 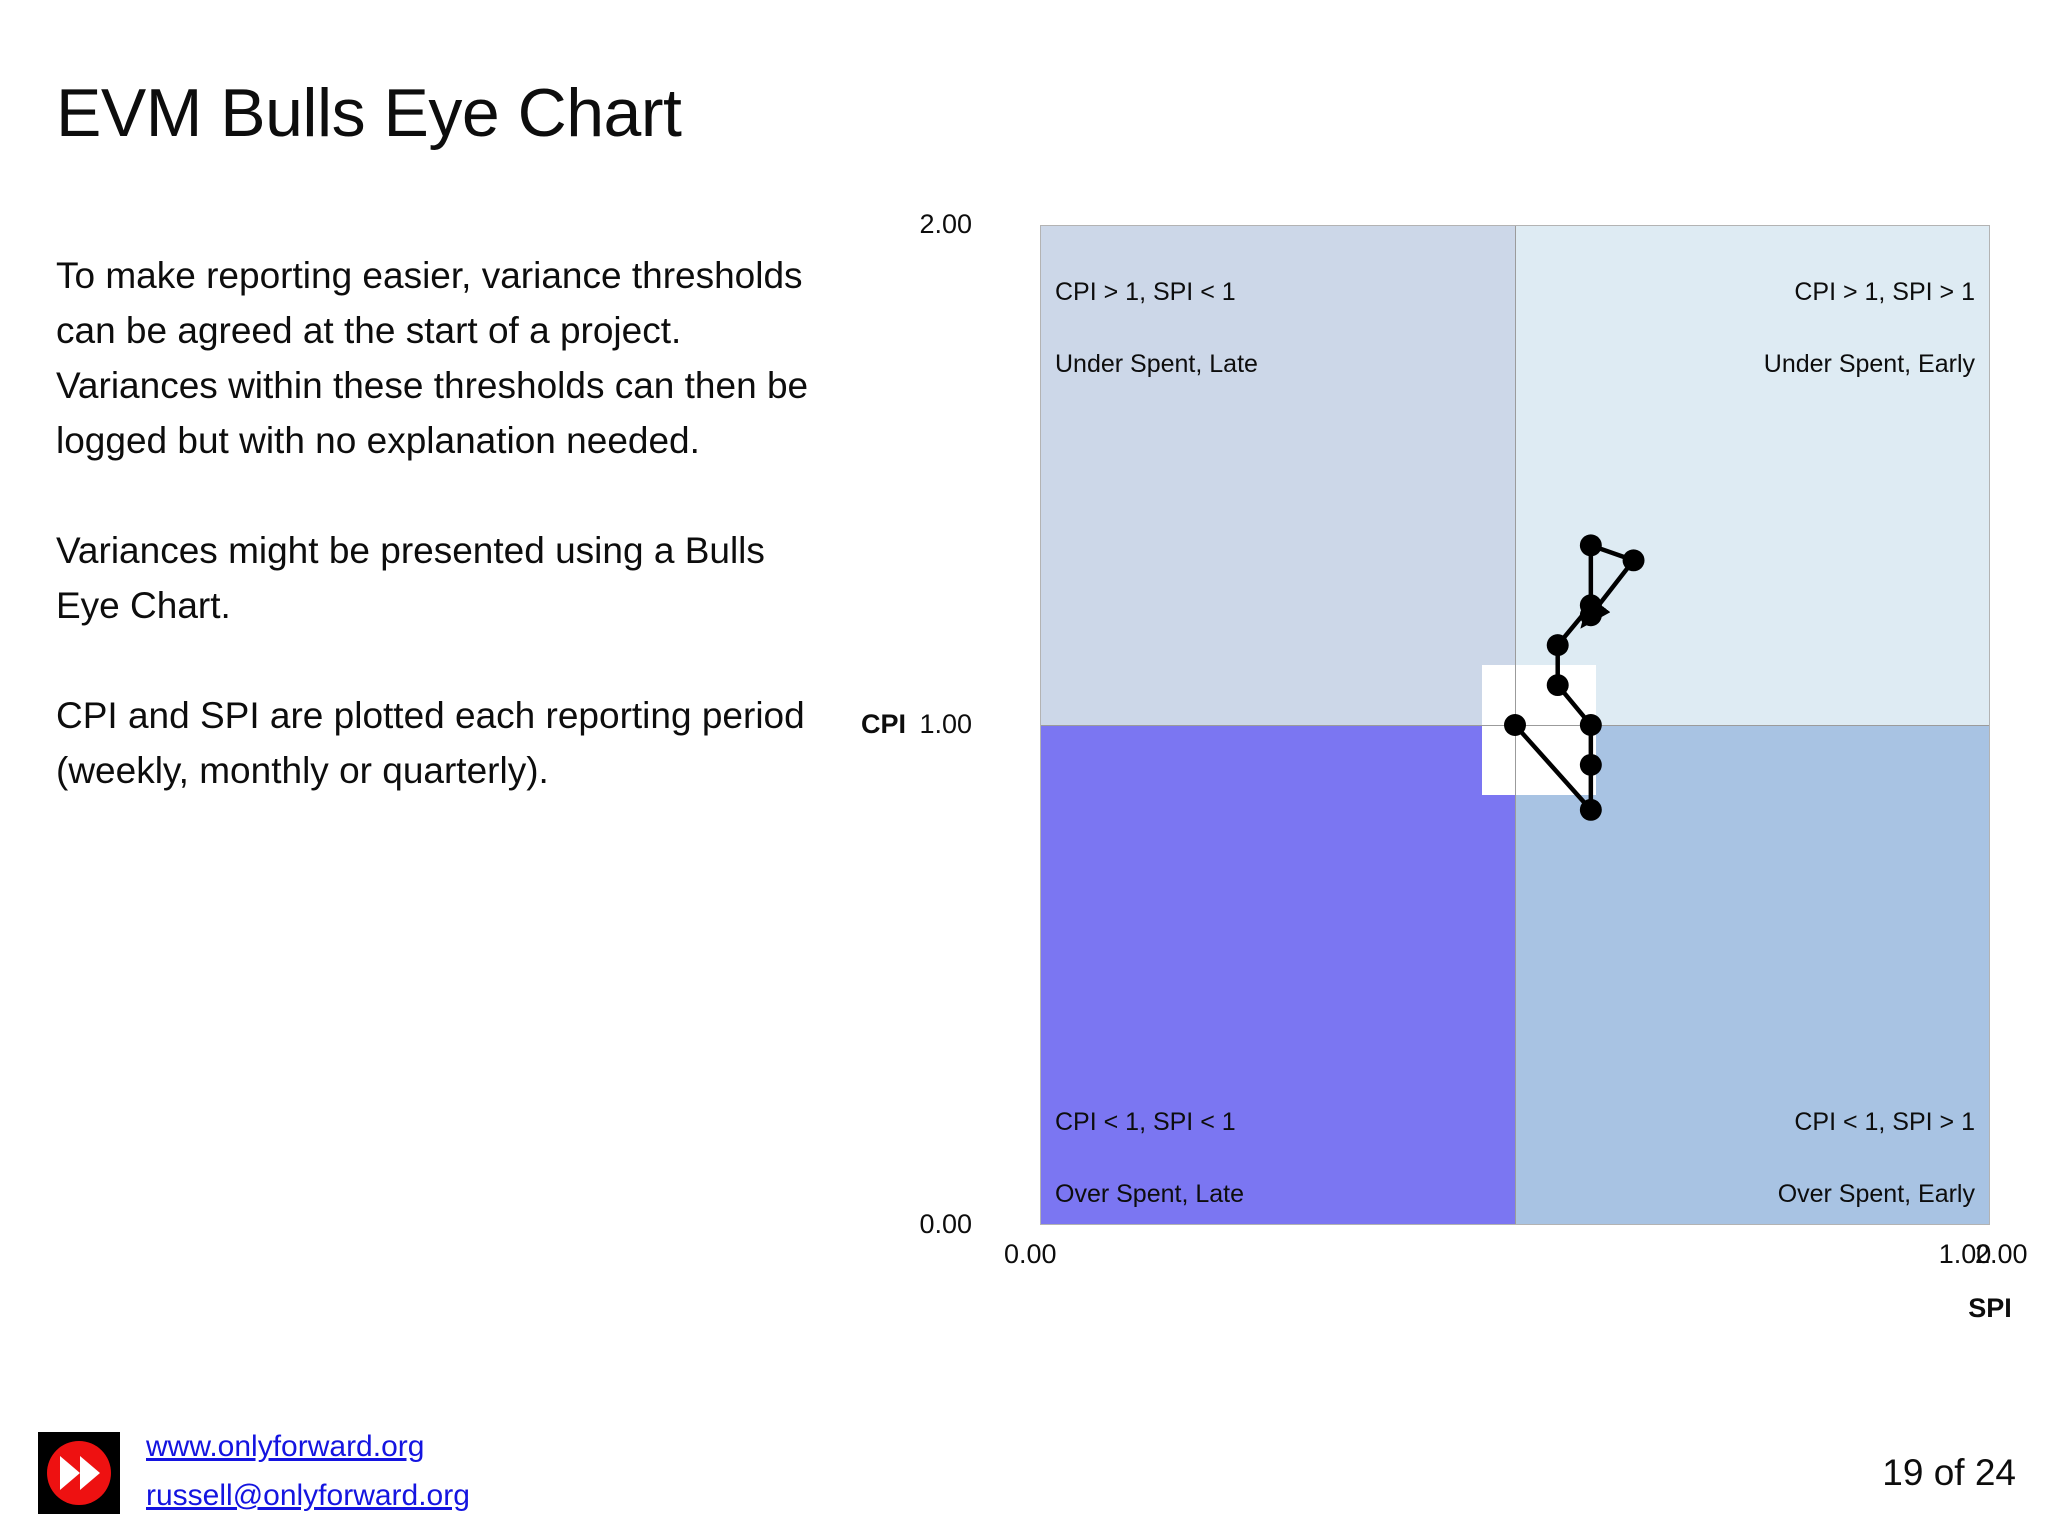 I want to click on quadrant-meaning-top-left: Under Spent, Late, so click(x=1156, y=364).